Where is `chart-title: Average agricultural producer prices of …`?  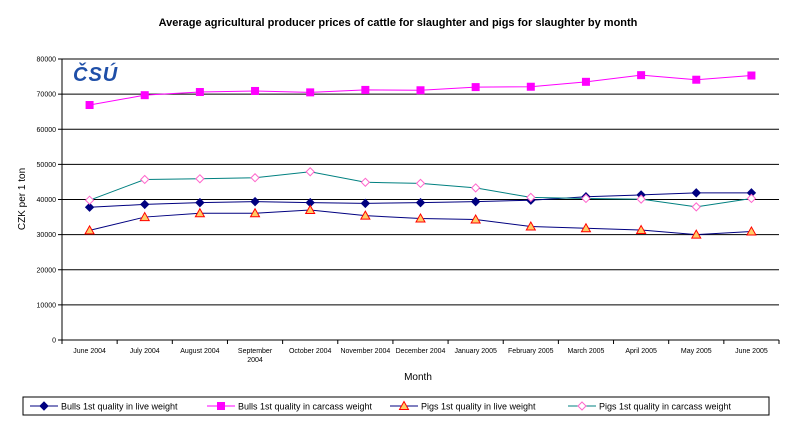
chart-title: Average agricultural producer prices of … is located at coordinates (398, 23).